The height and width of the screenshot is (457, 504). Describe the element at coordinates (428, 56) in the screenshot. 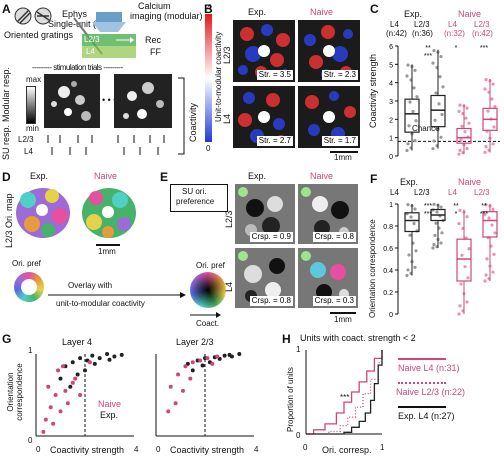

I see `significance-mark: ***` at that location.